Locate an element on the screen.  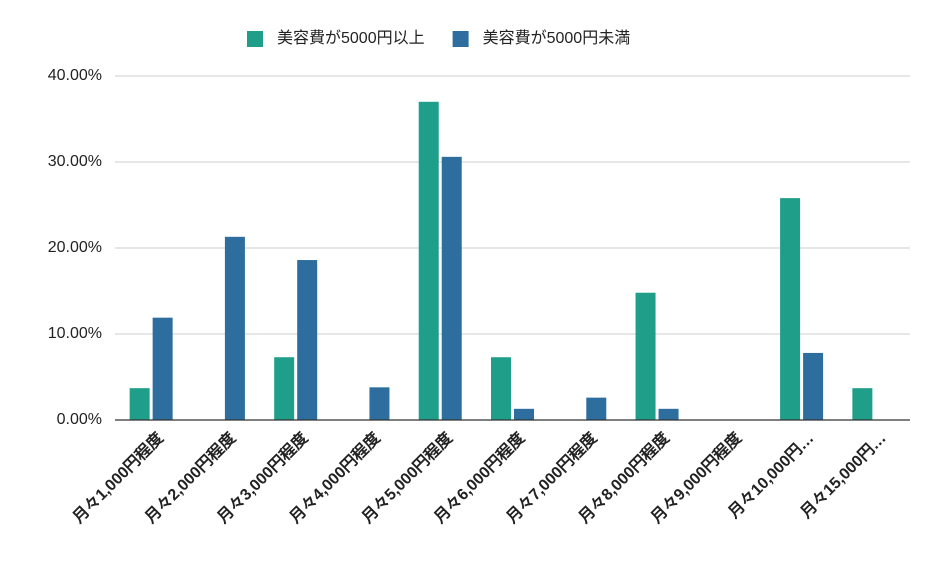
y-tick-label: 0.00% is located at coordinates (79, 419).